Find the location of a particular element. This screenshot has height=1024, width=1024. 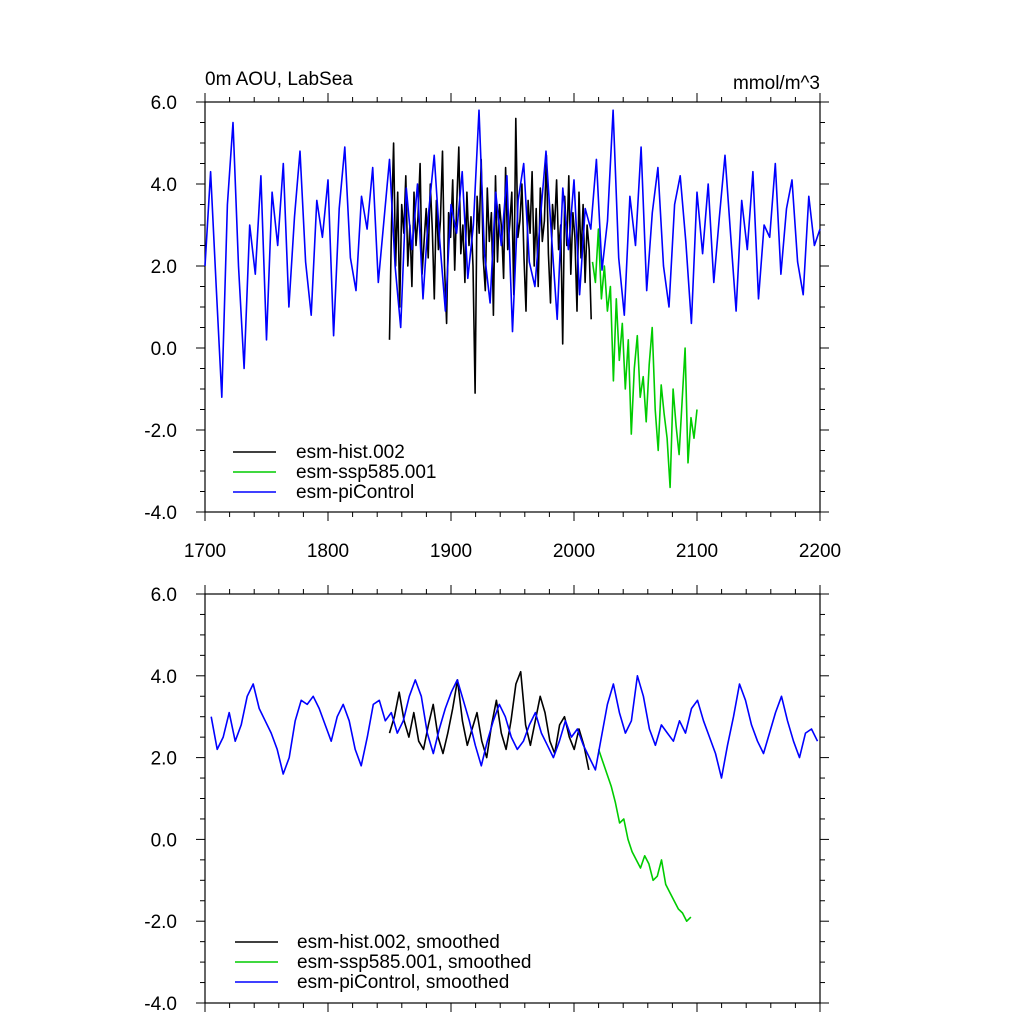

x-tick-label: 2000 is located at coordinates (574, 551).